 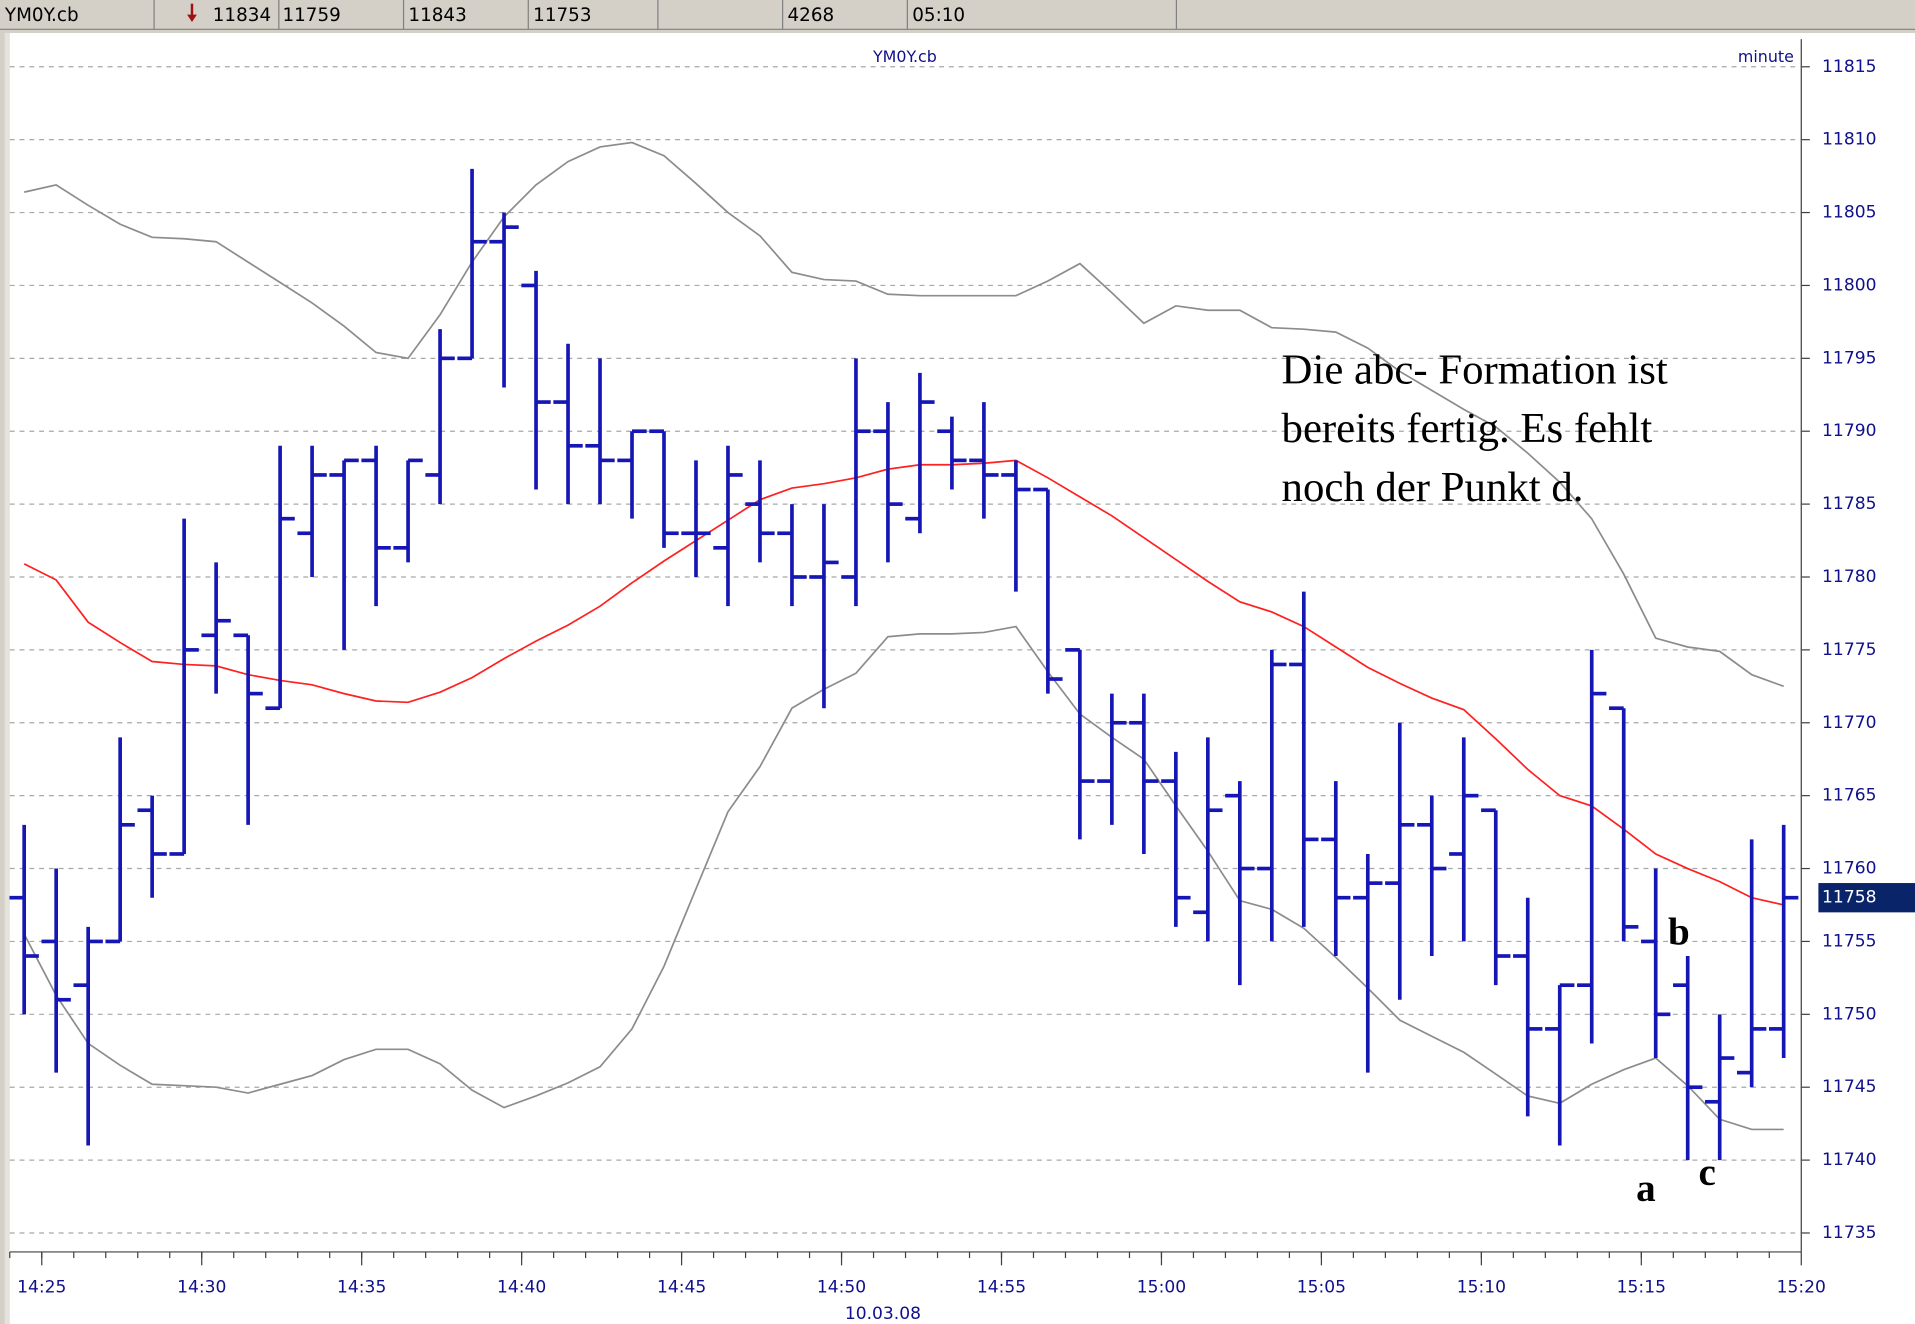 What do you see at coordinates (41, 15) in the screenshot?
I see `header-symbol: YM0Y.cb` at bounding box center [41, 15].